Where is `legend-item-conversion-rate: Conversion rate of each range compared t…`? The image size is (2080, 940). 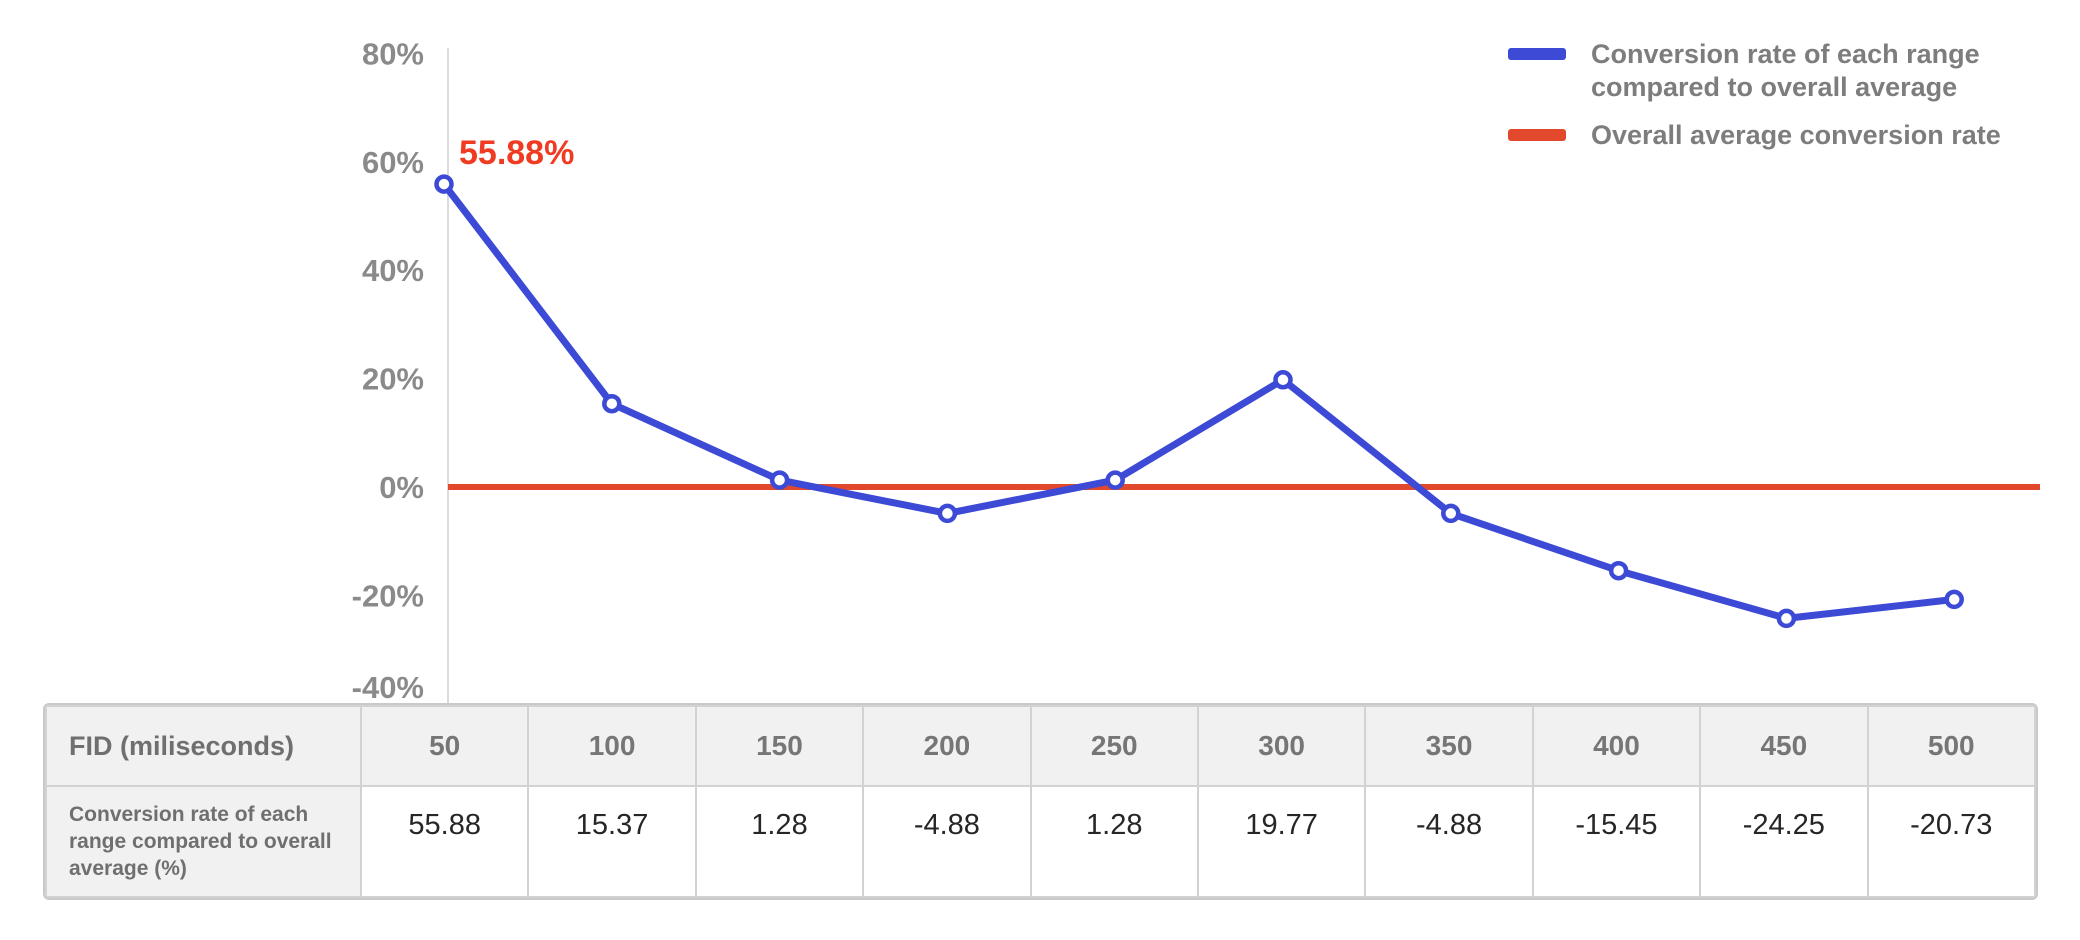
legend-item-conversion-rate: Conversion rate of each range compared t… is located at coordinates (1764, 71).